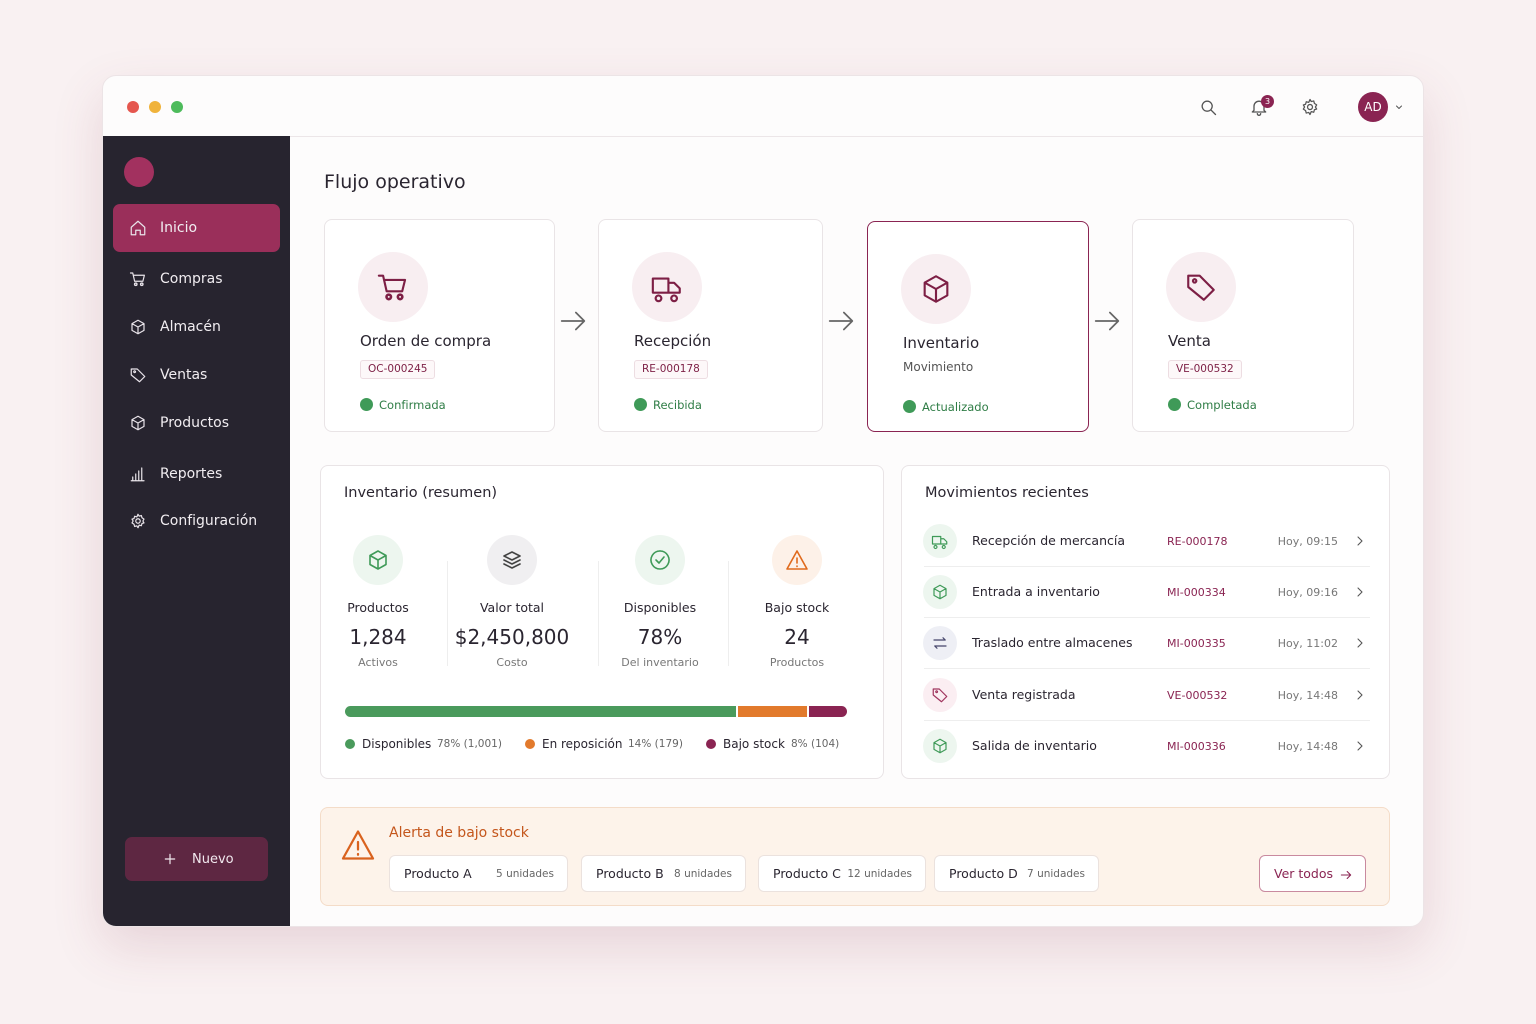 The image size is (1536, 1024). Describe the element at coordinates (459, 833) in the screenshot. I see `alert-title: Alerta de bajo stock` at that location.